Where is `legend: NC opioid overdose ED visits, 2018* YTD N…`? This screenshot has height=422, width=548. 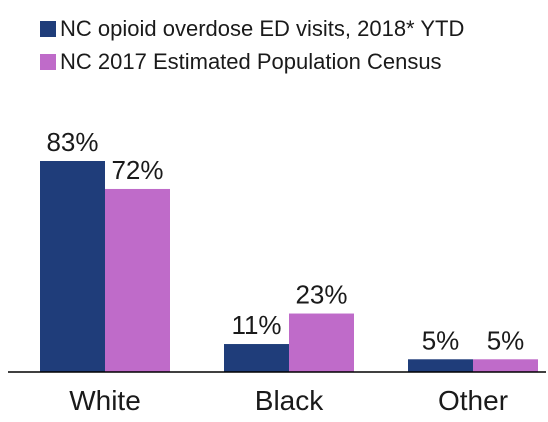 legend: NC opioid overdose ED visits, 2018* YTD N… is located at coordinates (252, 45).